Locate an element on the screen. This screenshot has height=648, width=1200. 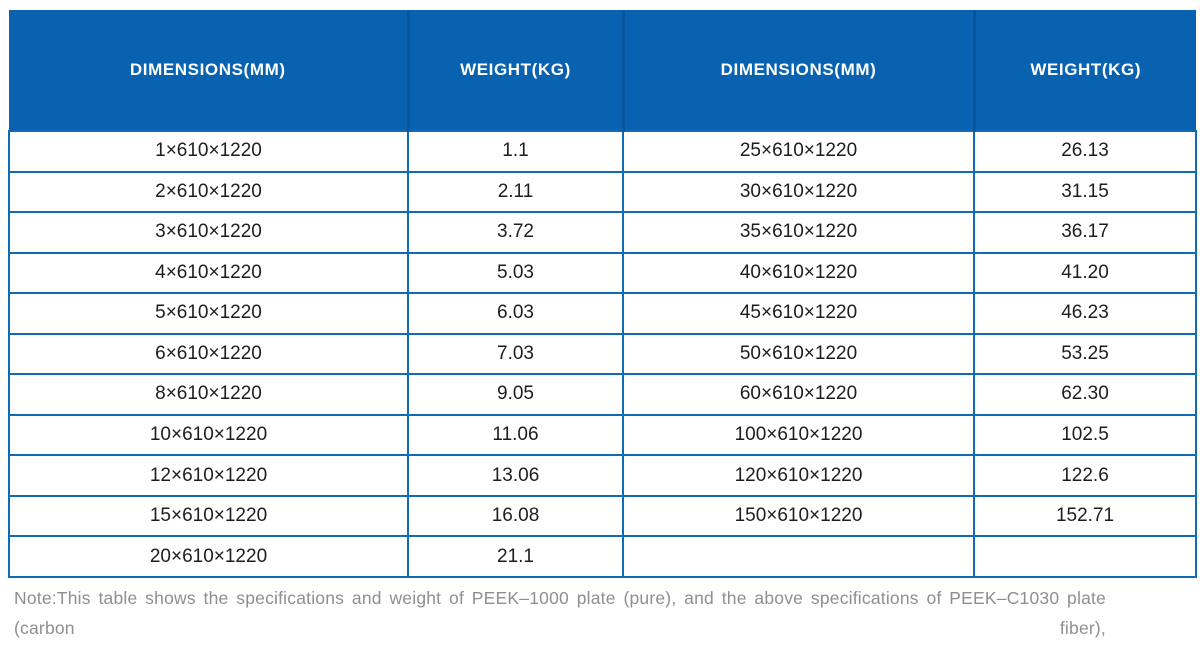
weight-cell: 36.17 is located at coordinates (1085, 232).